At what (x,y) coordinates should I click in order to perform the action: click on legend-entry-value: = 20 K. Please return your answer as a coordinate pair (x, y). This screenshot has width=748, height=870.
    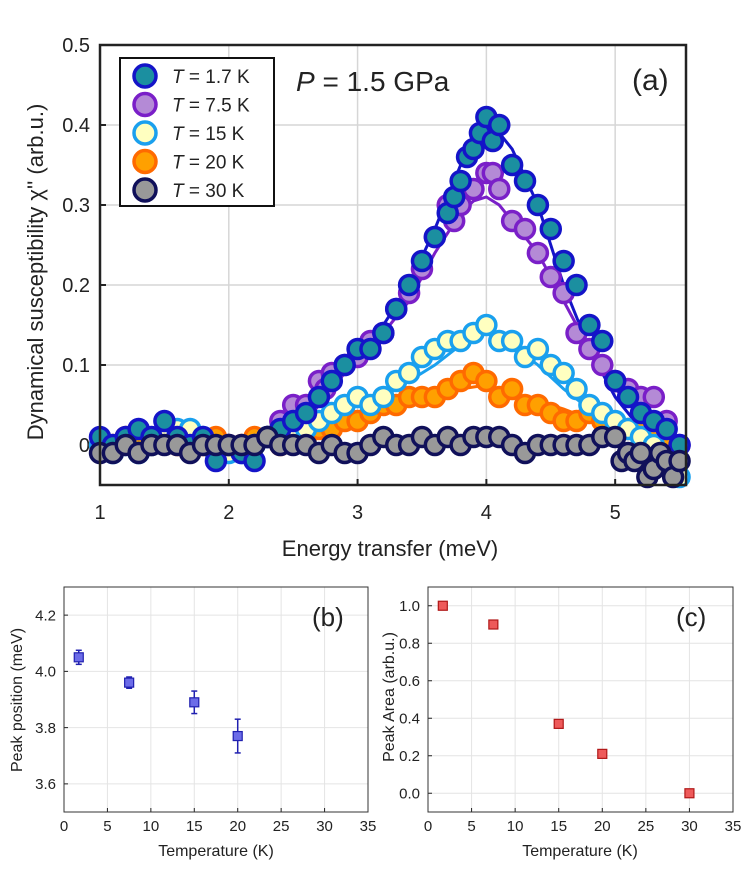
    Looking at the image, I should click on (214, 163).